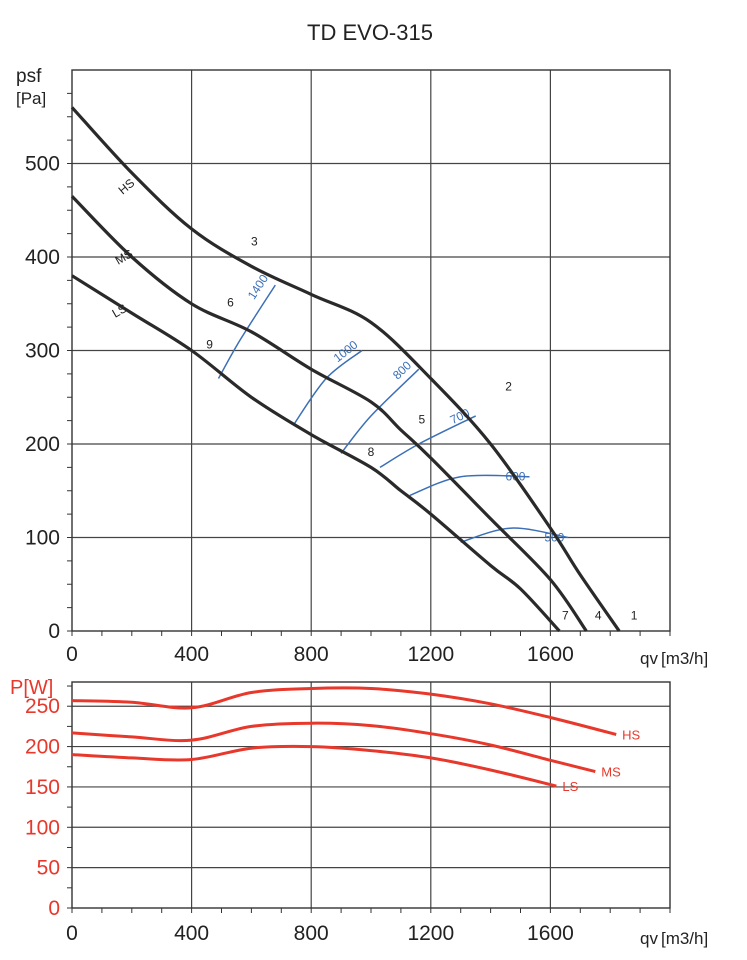 The image size is (747, 960). I want to click on bottom-y-tick-label: 100, so click(42, 827).